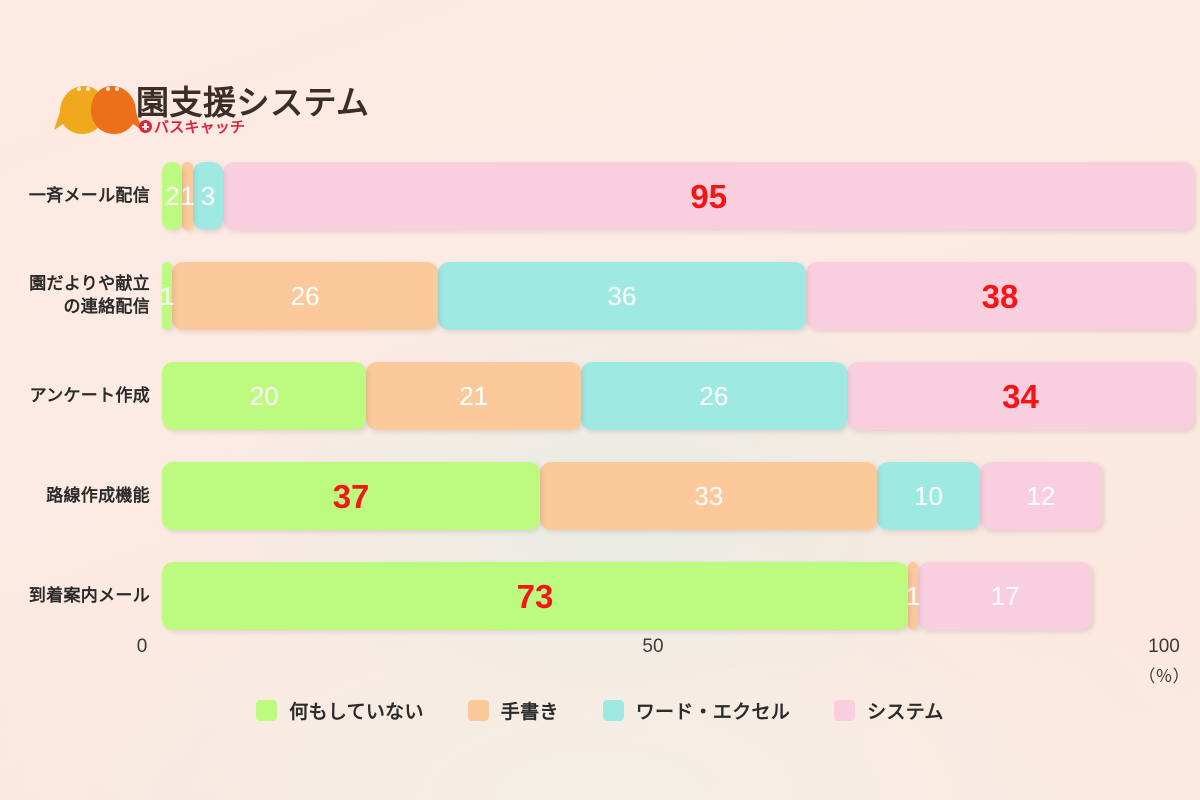  What do you see at coordinates (529, 712) in the screenshot?
I see `legend-item-label: 手書き` at bounding box center [529, 712].